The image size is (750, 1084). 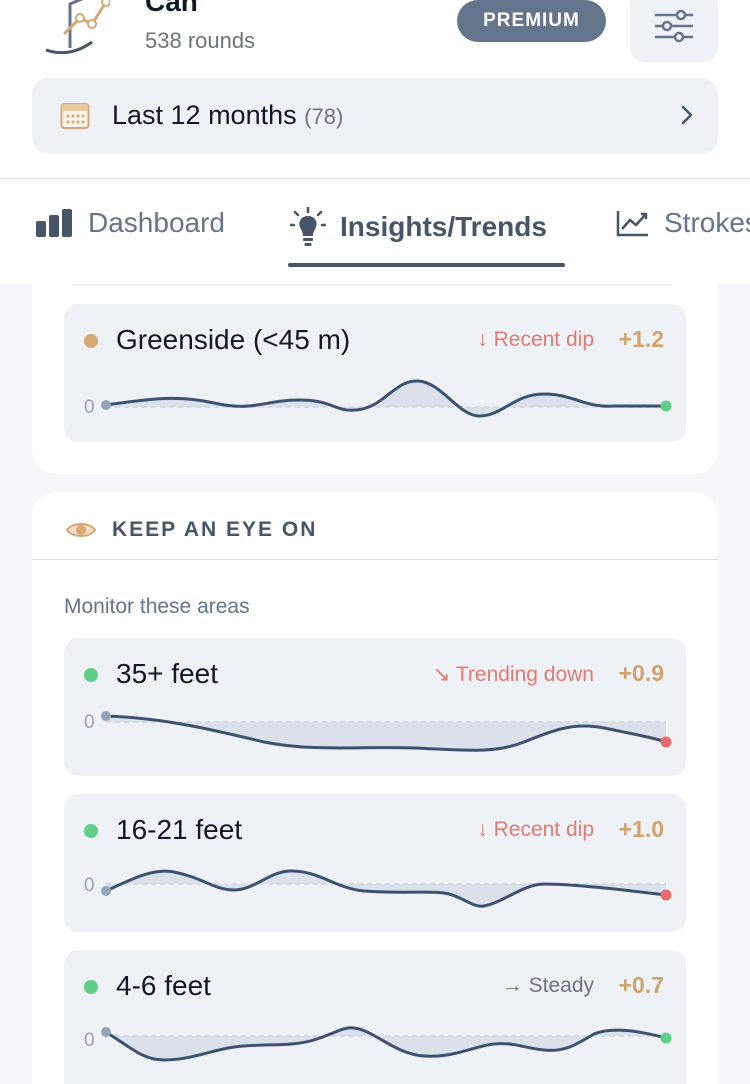 I want to click on metric-delta: +1.2, so click(x=641, y=339).